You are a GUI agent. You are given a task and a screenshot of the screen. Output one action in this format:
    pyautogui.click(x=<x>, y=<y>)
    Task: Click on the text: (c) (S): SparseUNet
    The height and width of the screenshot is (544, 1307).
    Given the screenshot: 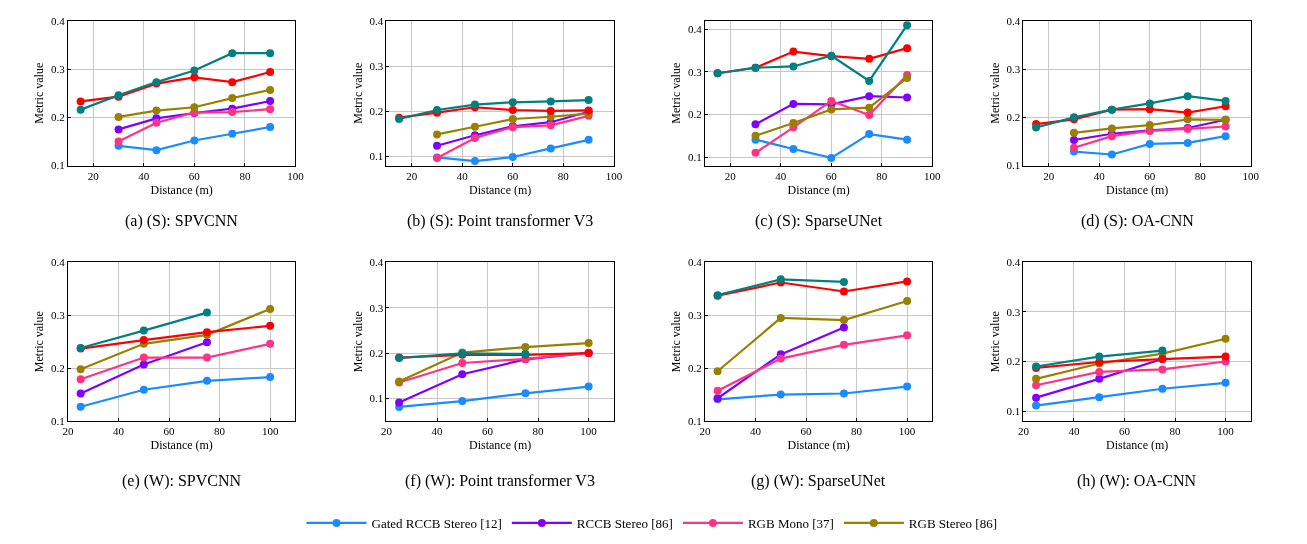 What is the action you would take?
    pyautogui.click(x=819, y=221)
    